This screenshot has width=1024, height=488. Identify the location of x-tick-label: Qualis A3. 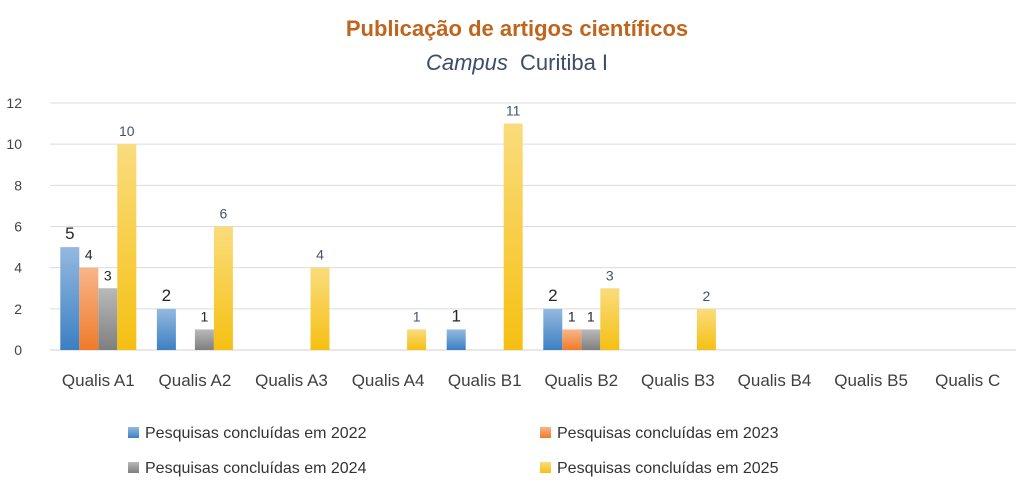
(291, 380).